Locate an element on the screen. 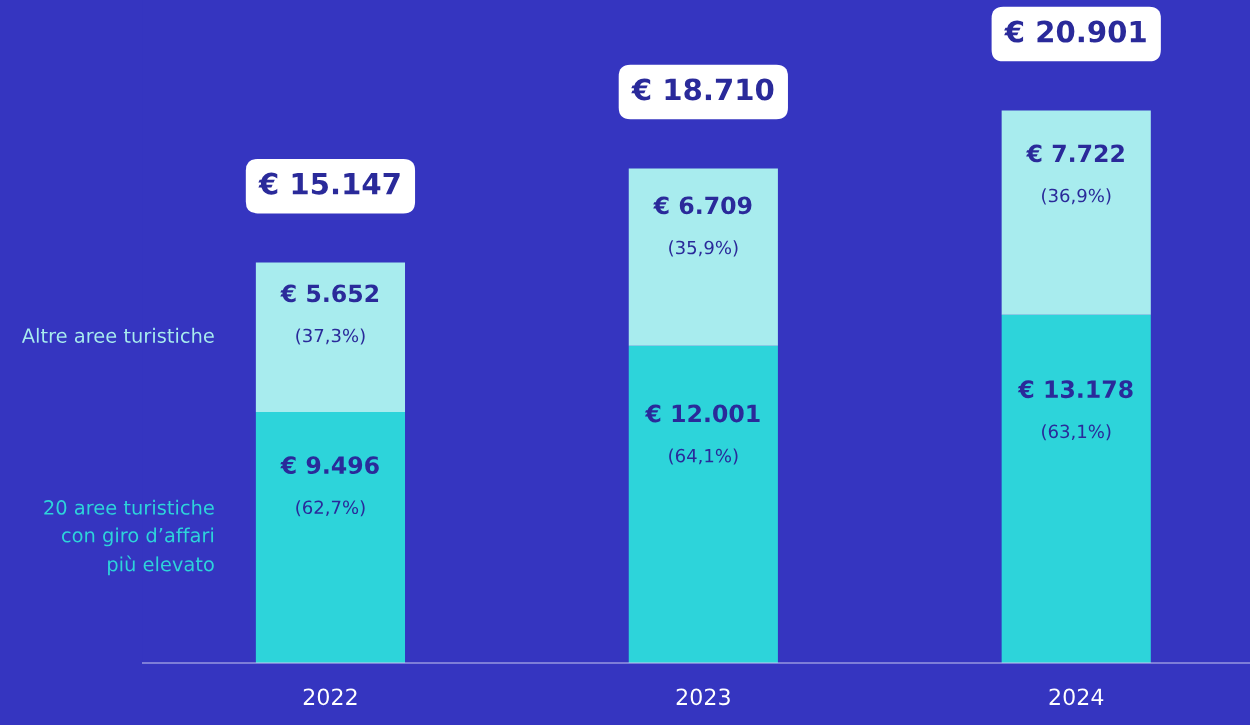  total-label: € 18.710 is located at coordinates (702, 89).